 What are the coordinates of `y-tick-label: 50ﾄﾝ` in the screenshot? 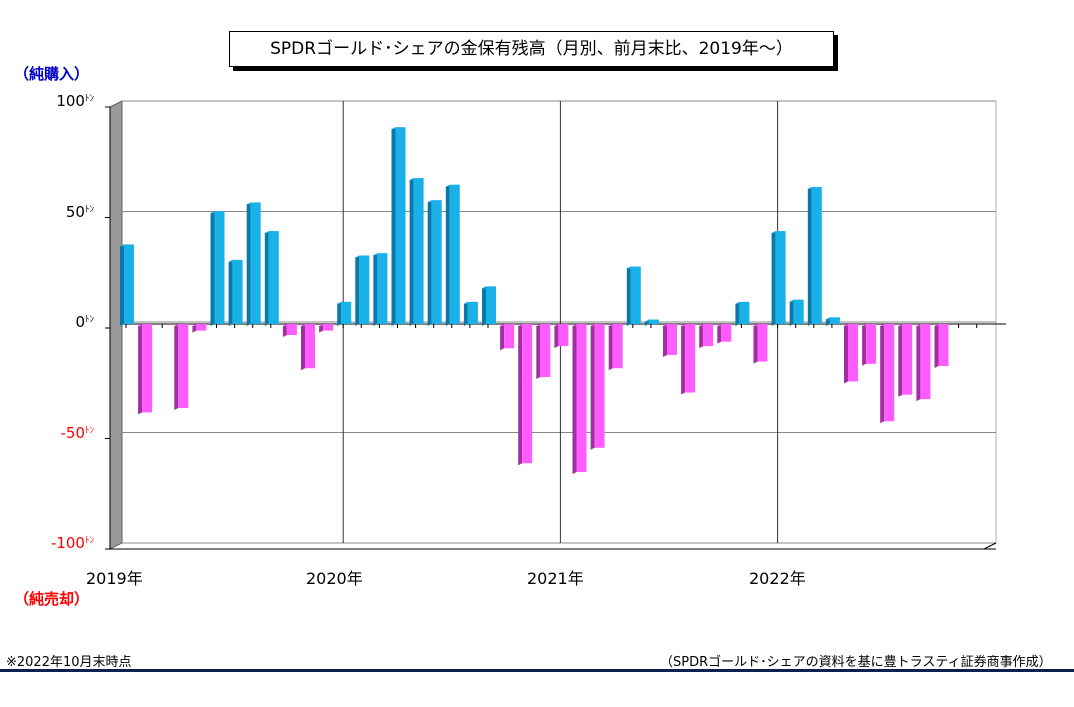 It's located at (54, 211).